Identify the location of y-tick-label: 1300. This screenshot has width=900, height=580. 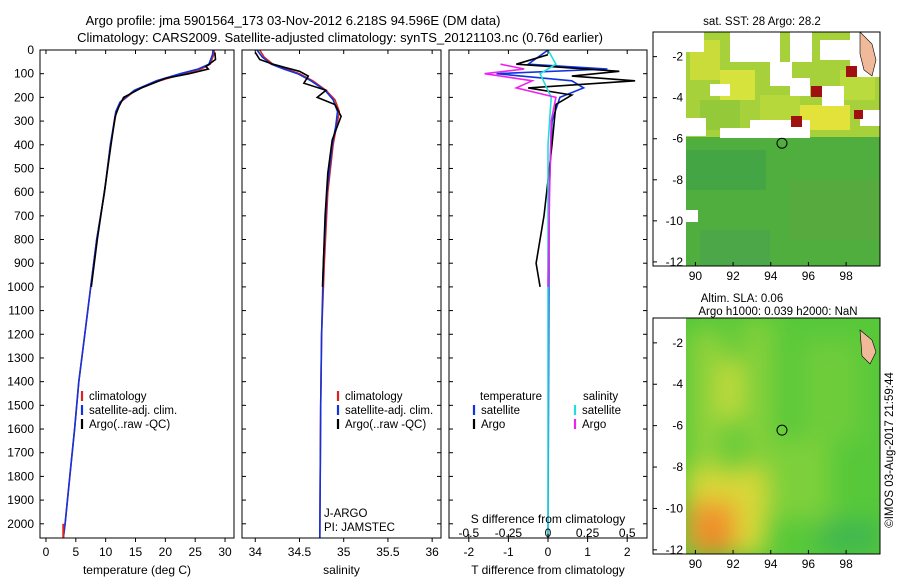
(20, 358).